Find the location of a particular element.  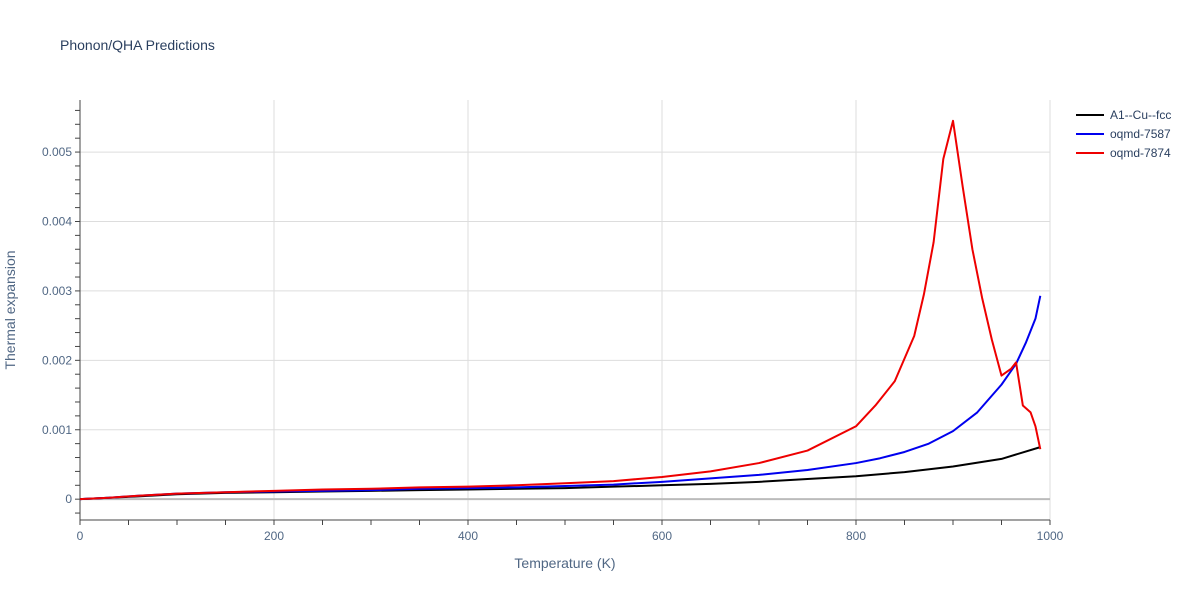

chart-title: Phonon/QHA Predictions is located at coordinates (137, 45).